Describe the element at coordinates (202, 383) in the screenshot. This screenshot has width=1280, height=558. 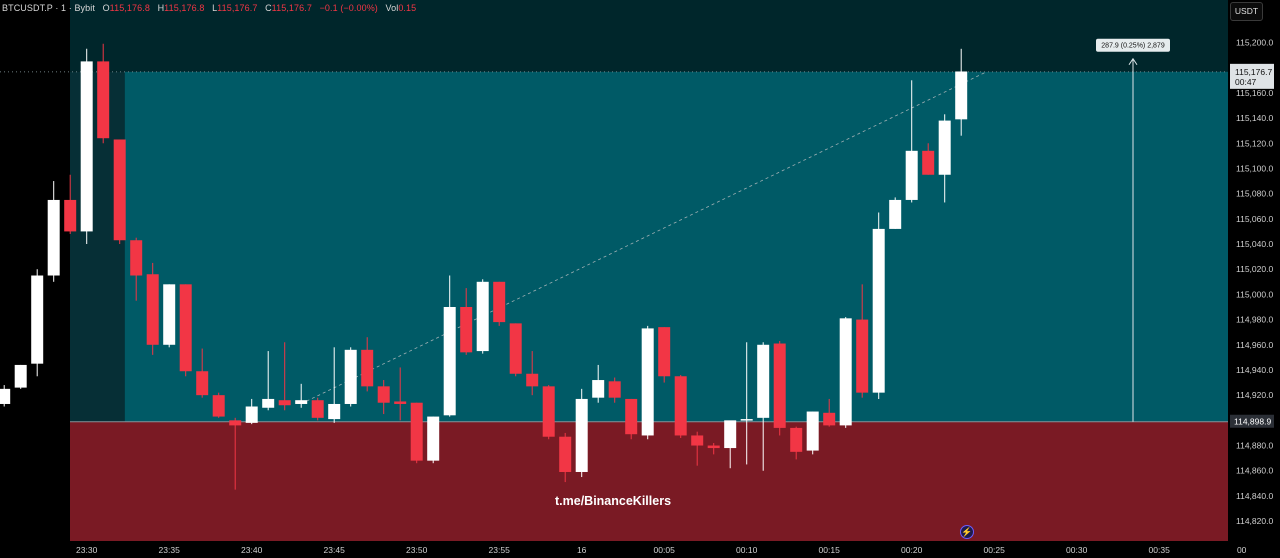
I see `candle-body-23:37` at that location.